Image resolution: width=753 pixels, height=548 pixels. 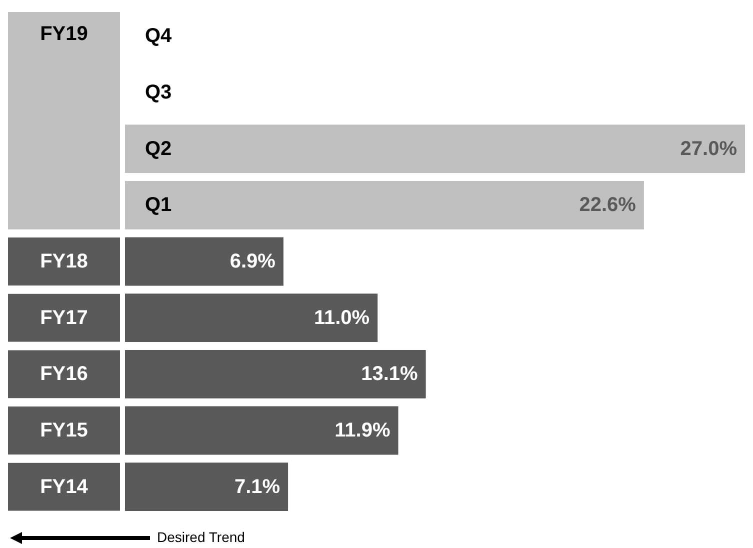 What do you see at coordinates (64, 431) in the screenshot?
I see `y-tick-label: FY15` at bounding box center [64, 431].